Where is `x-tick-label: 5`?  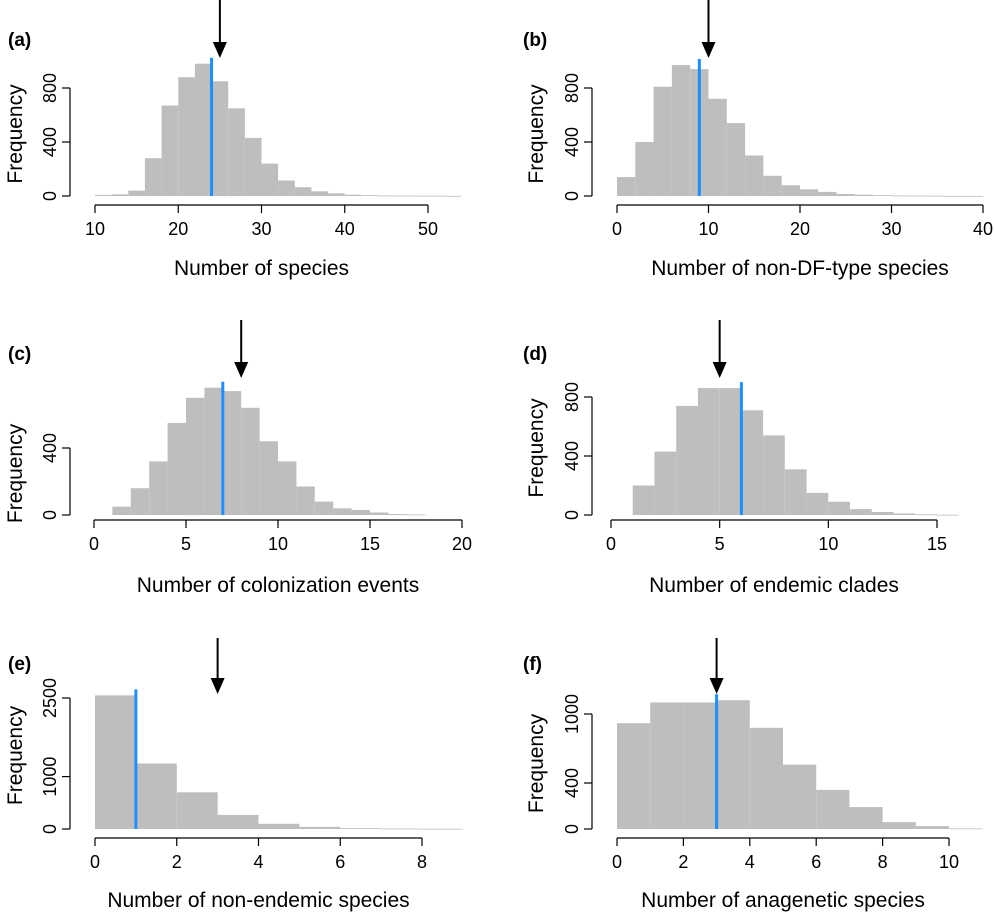
x-tick-label: 5 is located at coordinates (186, 544).